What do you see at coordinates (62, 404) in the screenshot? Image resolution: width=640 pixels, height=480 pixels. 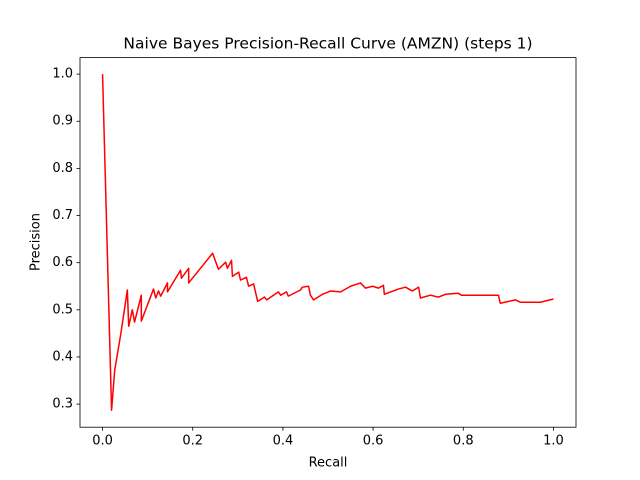 I see `y-tick-label: 0.3` at bounding box center [62, 404].